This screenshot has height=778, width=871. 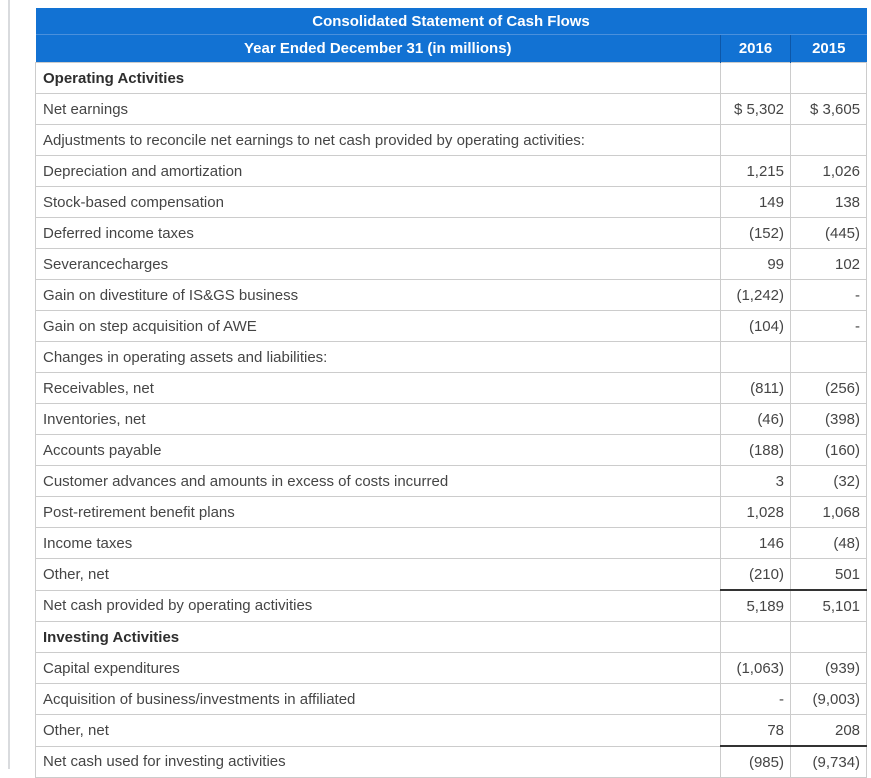 I want to click on value-2016: 1,215, so click(x=755, y=171).